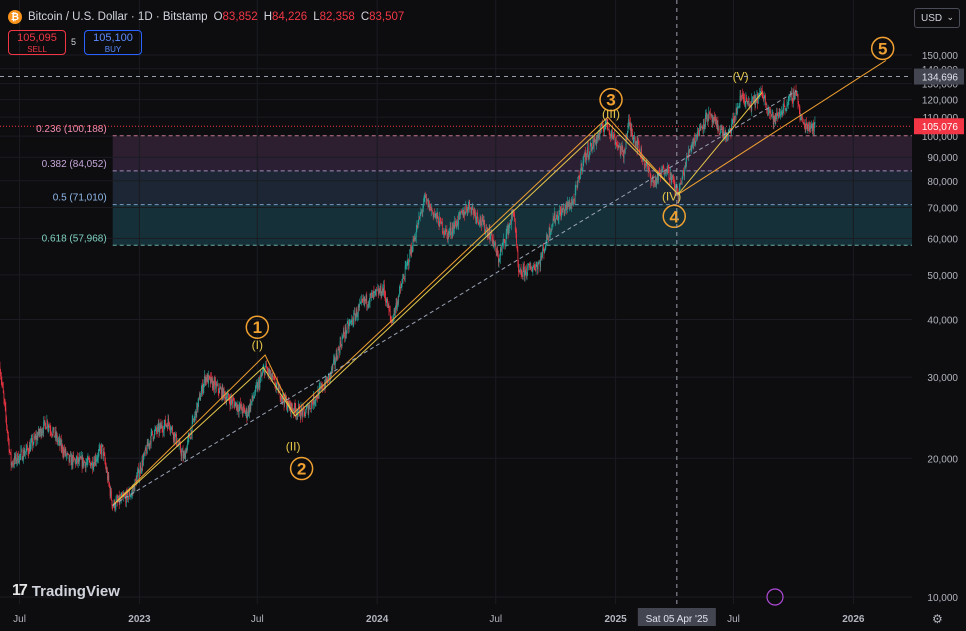  Describe the element at coordinates (74, 164) in the screenshot. I see `fib-level-label: 0.382 (84,052)` at that location.